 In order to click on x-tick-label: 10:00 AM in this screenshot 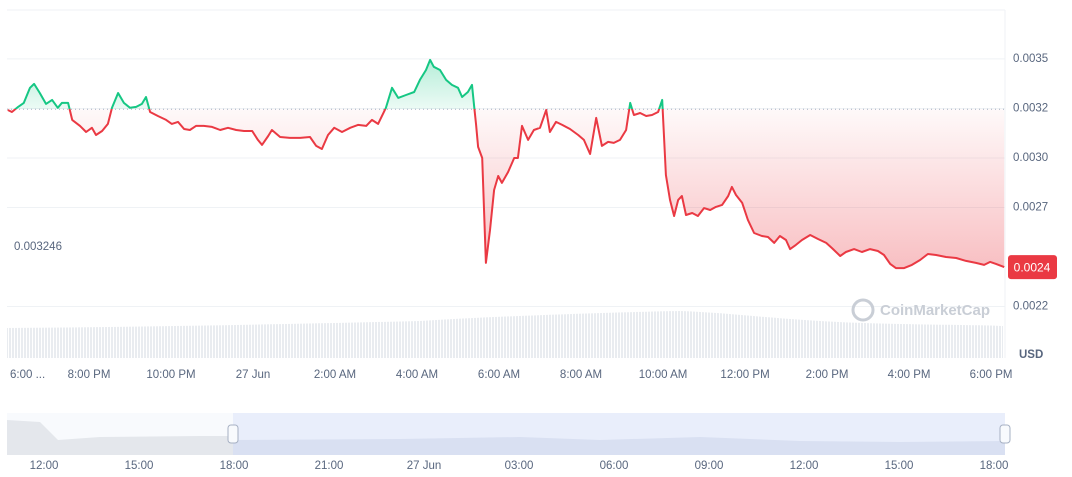, I will do `click(663, 375)`.